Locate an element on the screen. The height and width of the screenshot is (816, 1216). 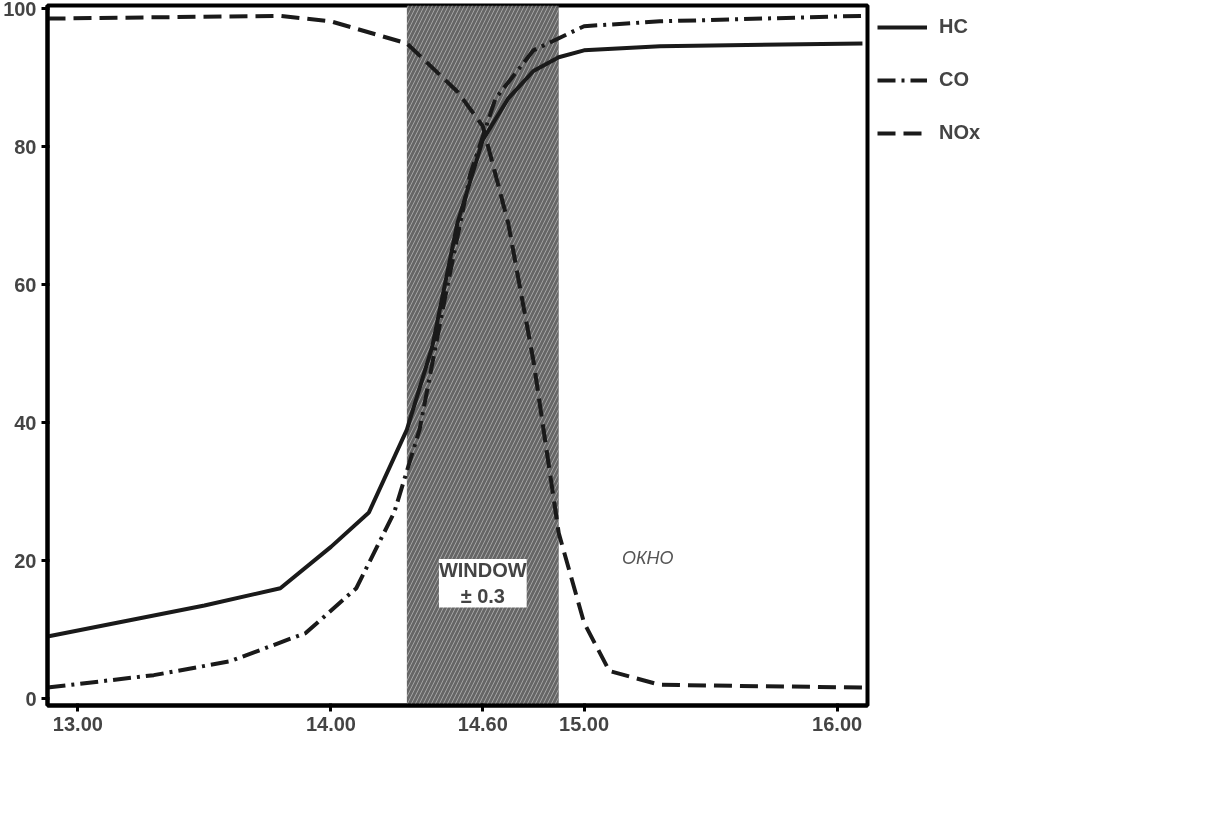
legend-label: HC is located at coordinates (953, 26).